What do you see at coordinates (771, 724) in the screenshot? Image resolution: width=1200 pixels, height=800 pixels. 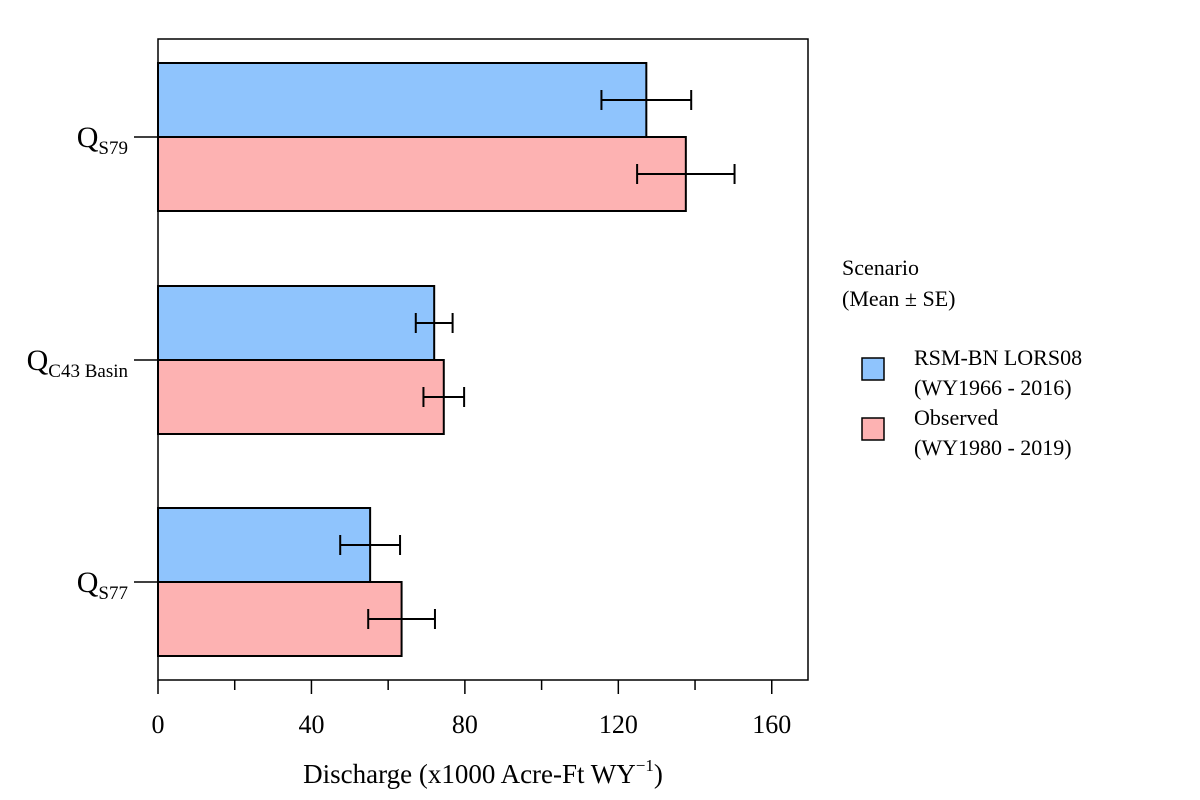 I see `x-tick-label-4: 160` at bounding box center [771, 724].